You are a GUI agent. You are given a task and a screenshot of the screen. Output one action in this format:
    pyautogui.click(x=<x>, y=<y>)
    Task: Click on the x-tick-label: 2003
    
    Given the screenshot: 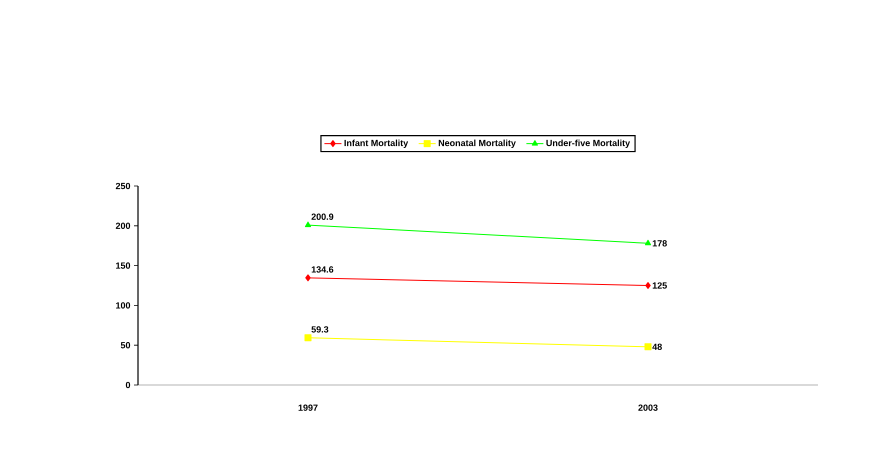 What is the action you would take?
    pyautogui.click(x=648, y=407)
    